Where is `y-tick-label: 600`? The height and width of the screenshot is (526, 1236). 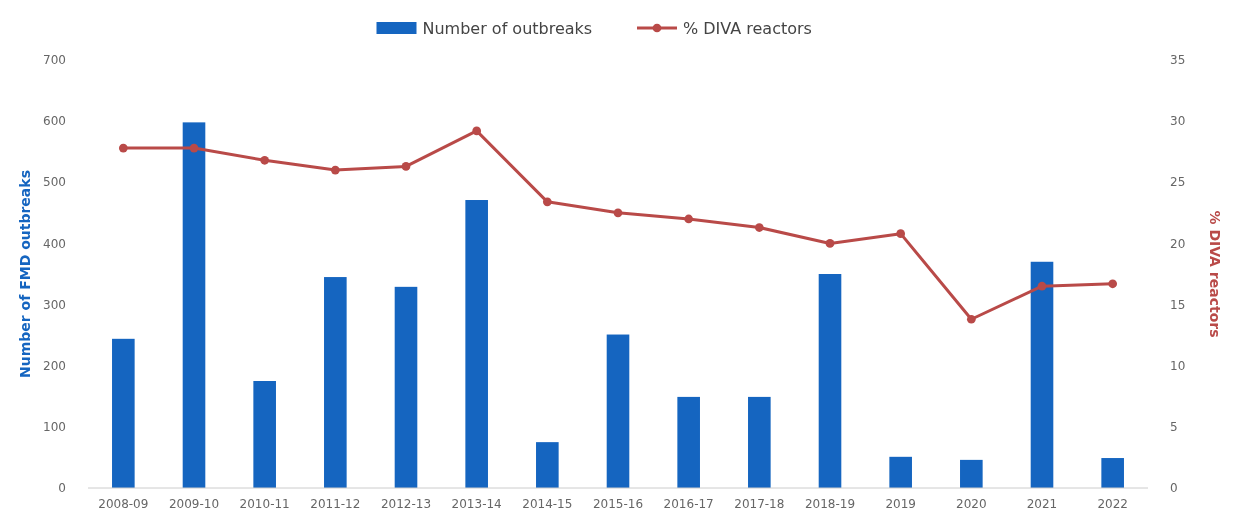
y-tick-label: 600 is located at coordinates (54, 121).